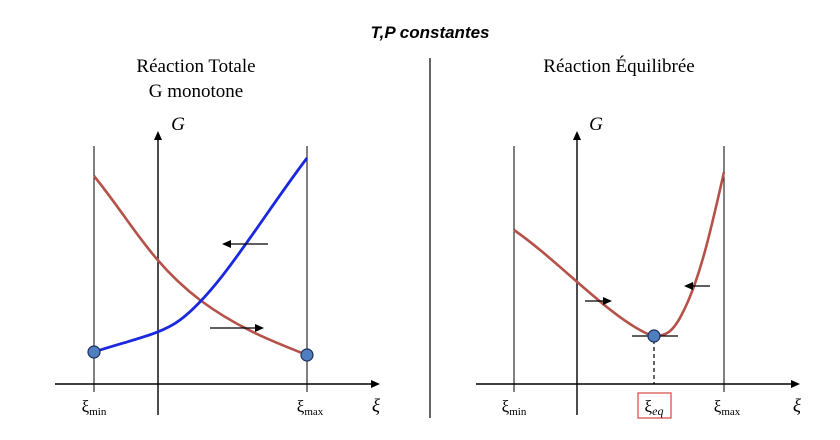 The width and height of the screenshot is (840, 440). I want to click on right-x-axis-arrowhead, so click(795, 384).